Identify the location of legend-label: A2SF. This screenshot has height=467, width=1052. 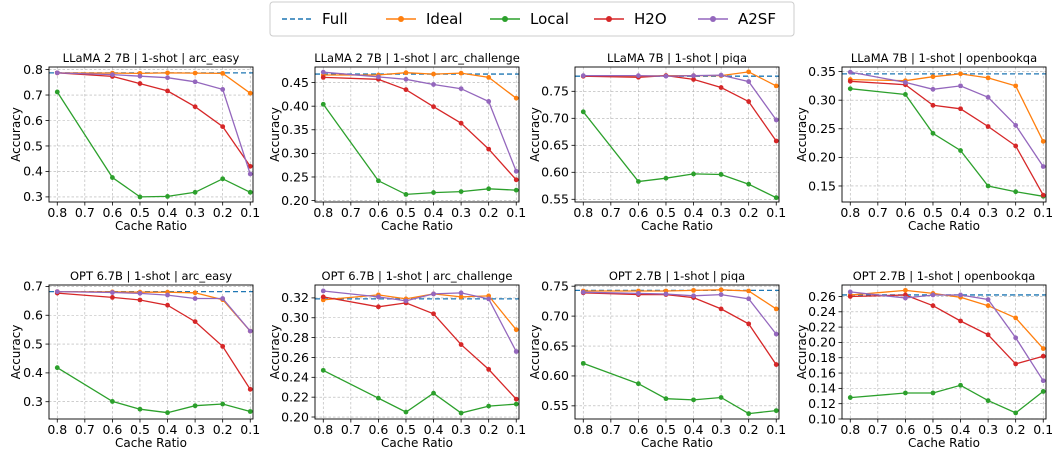
(757, 19).